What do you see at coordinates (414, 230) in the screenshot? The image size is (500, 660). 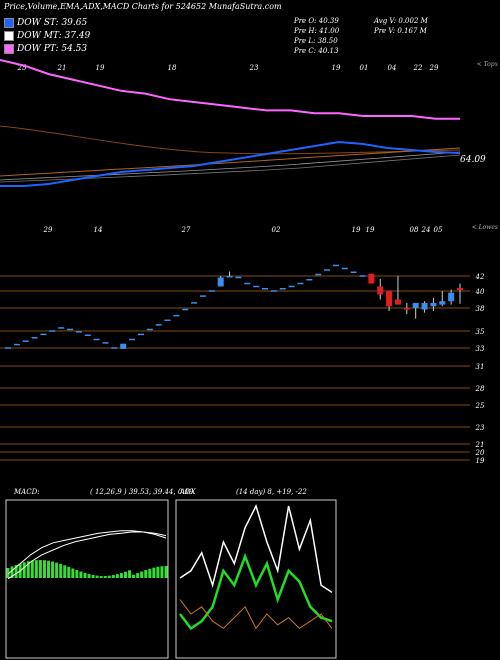 I see `price-date-label: 08` at bounding box center [414, 230].